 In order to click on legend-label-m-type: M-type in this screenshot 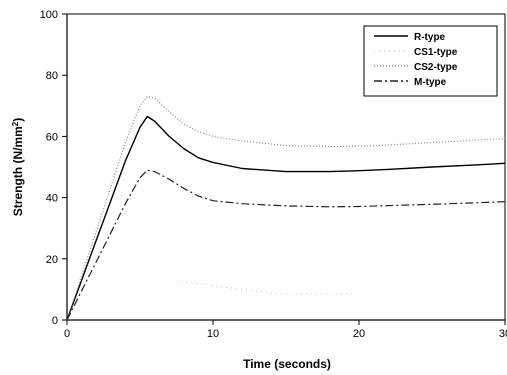, I will do `click(430, 82)`.